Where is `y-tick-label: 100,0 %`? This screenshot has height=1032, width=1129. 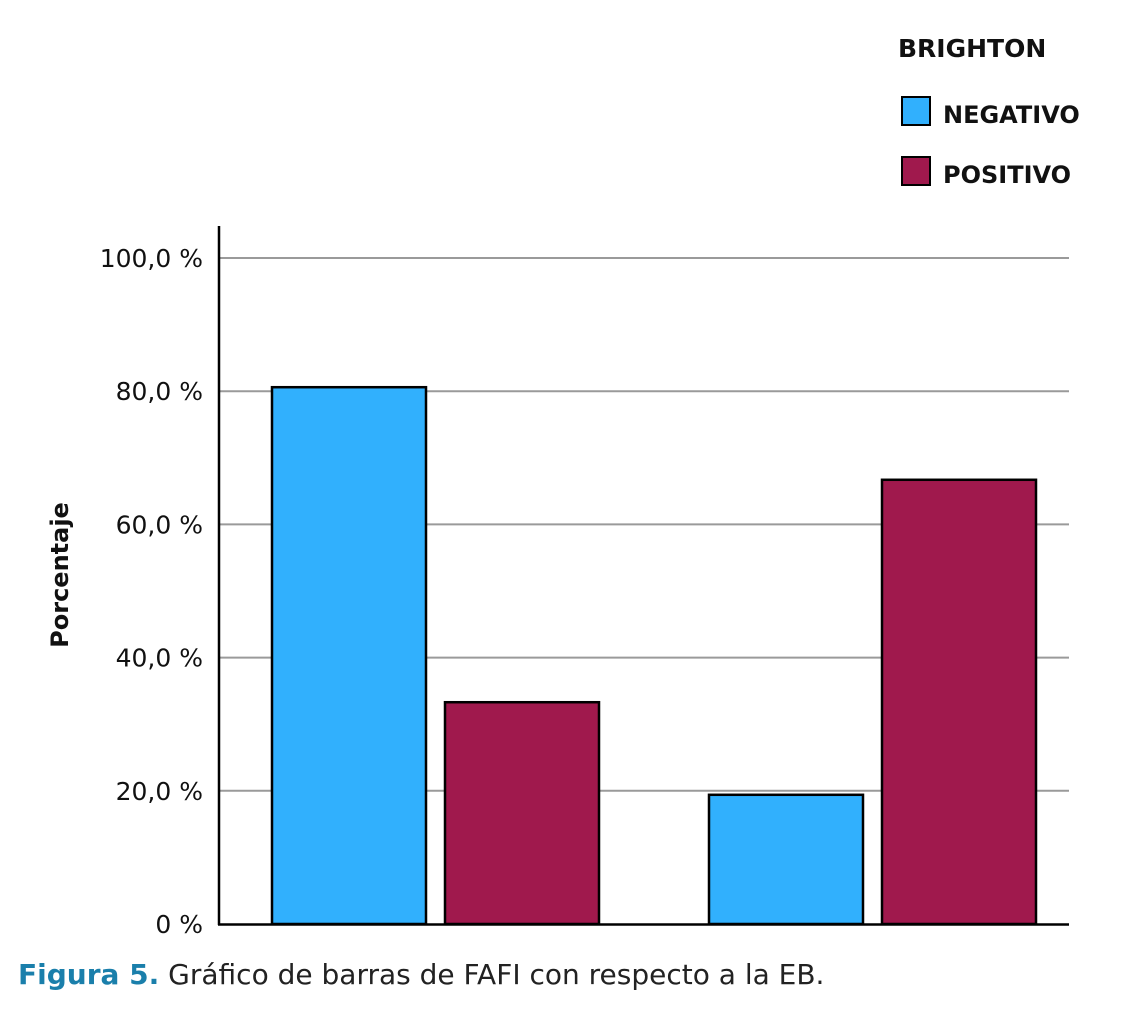 y-tick-label: 100,0 % is located at coordinates (151, 258).